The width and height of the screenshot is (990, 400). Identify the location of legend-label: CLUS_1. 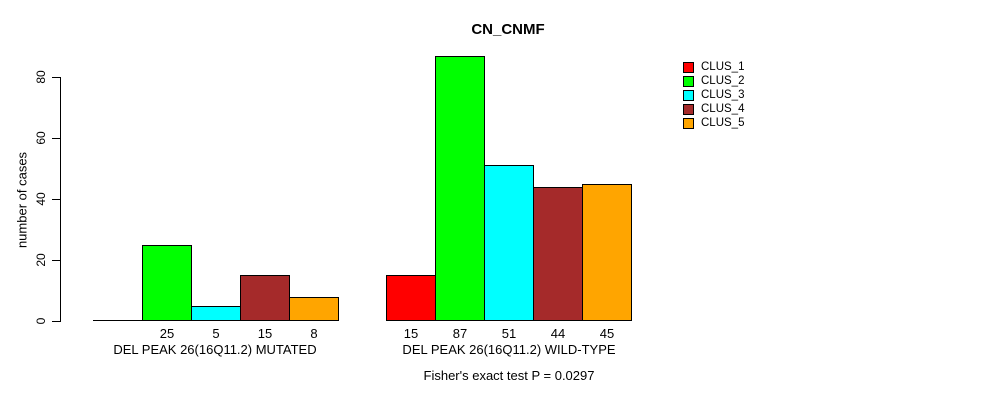
(723, 67).